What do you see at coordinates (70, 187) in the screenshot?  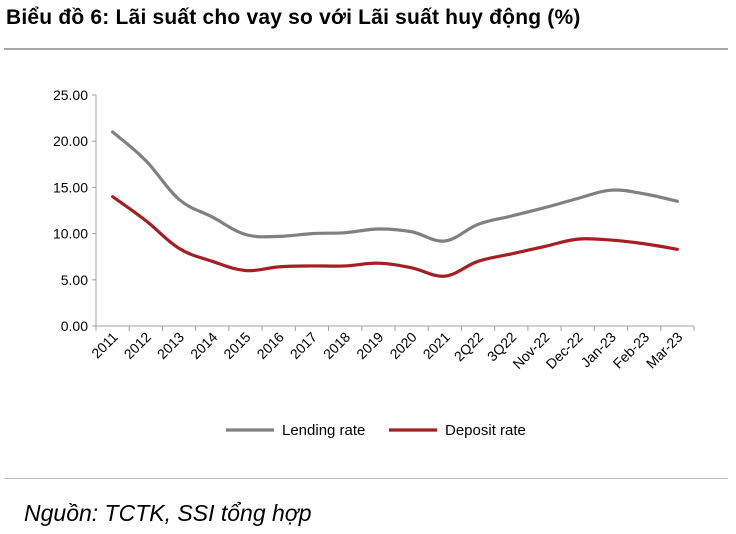 I see `y-tick-label: 15.00` at bounding box center [70, 187].